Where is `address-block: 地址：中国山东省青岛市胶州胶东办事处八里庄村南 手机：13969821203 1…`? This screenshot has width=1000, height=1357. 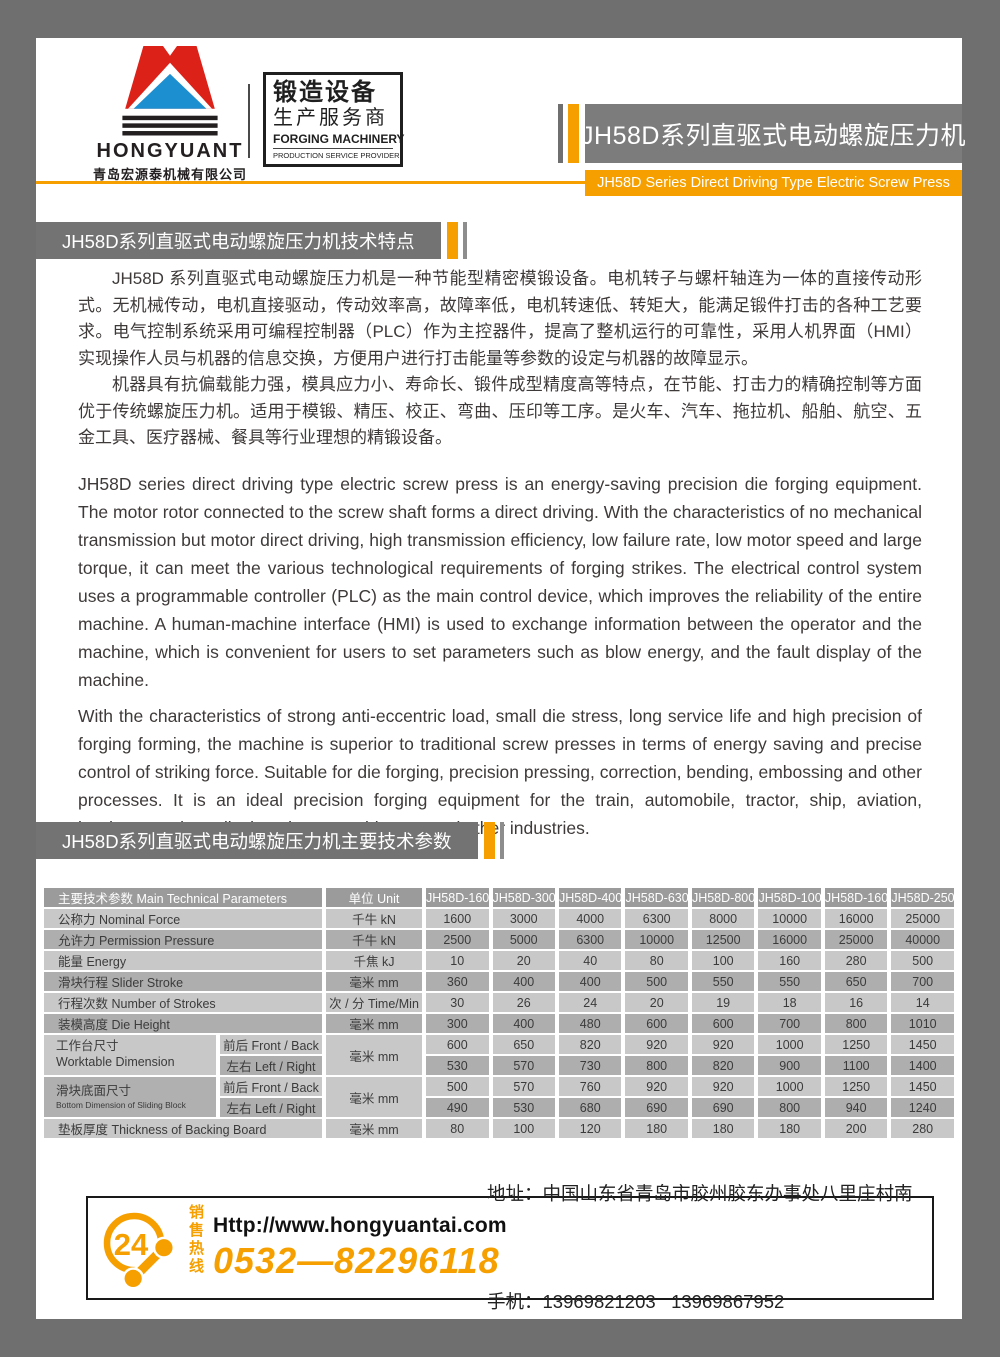
address-block: 地址：中国山东省青岛市胶州胶东办事处八里庄村南 手机：13969821203 1… is located at coordinates (700, 1230).